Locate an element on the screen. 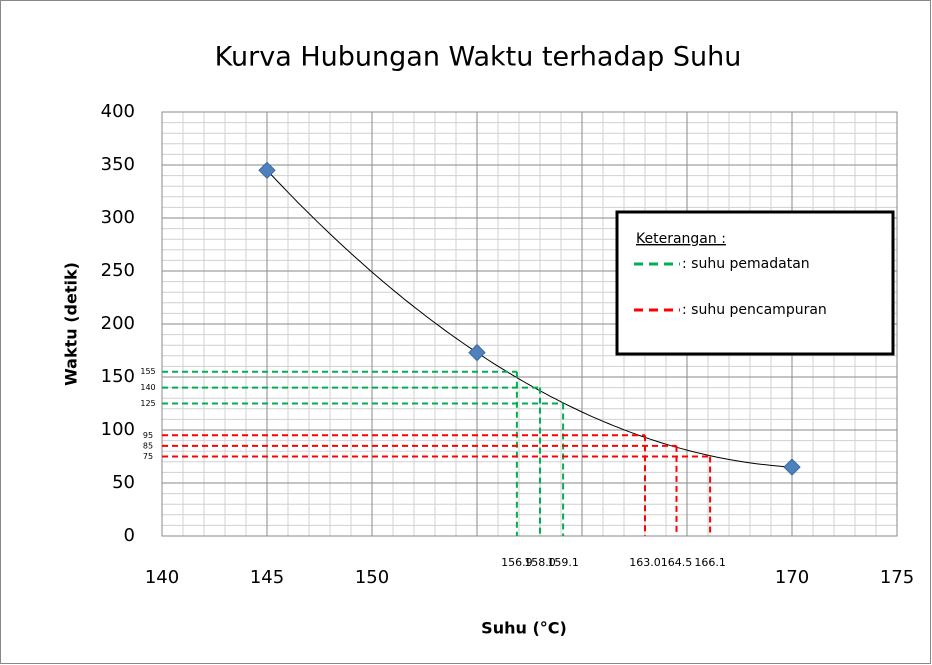  legend-label: : suhu pemadatan is located at coordinates (746, 264).